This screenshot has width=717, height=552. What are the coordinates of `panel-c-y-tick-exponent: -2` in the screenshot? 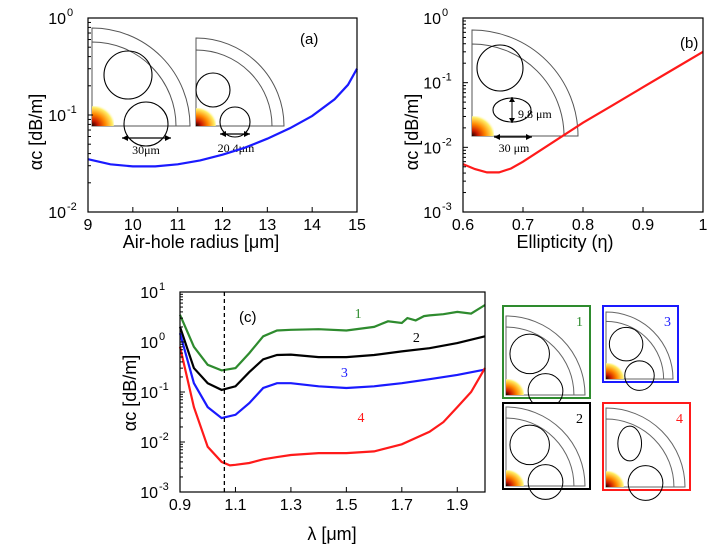 It's located at (164, 437).